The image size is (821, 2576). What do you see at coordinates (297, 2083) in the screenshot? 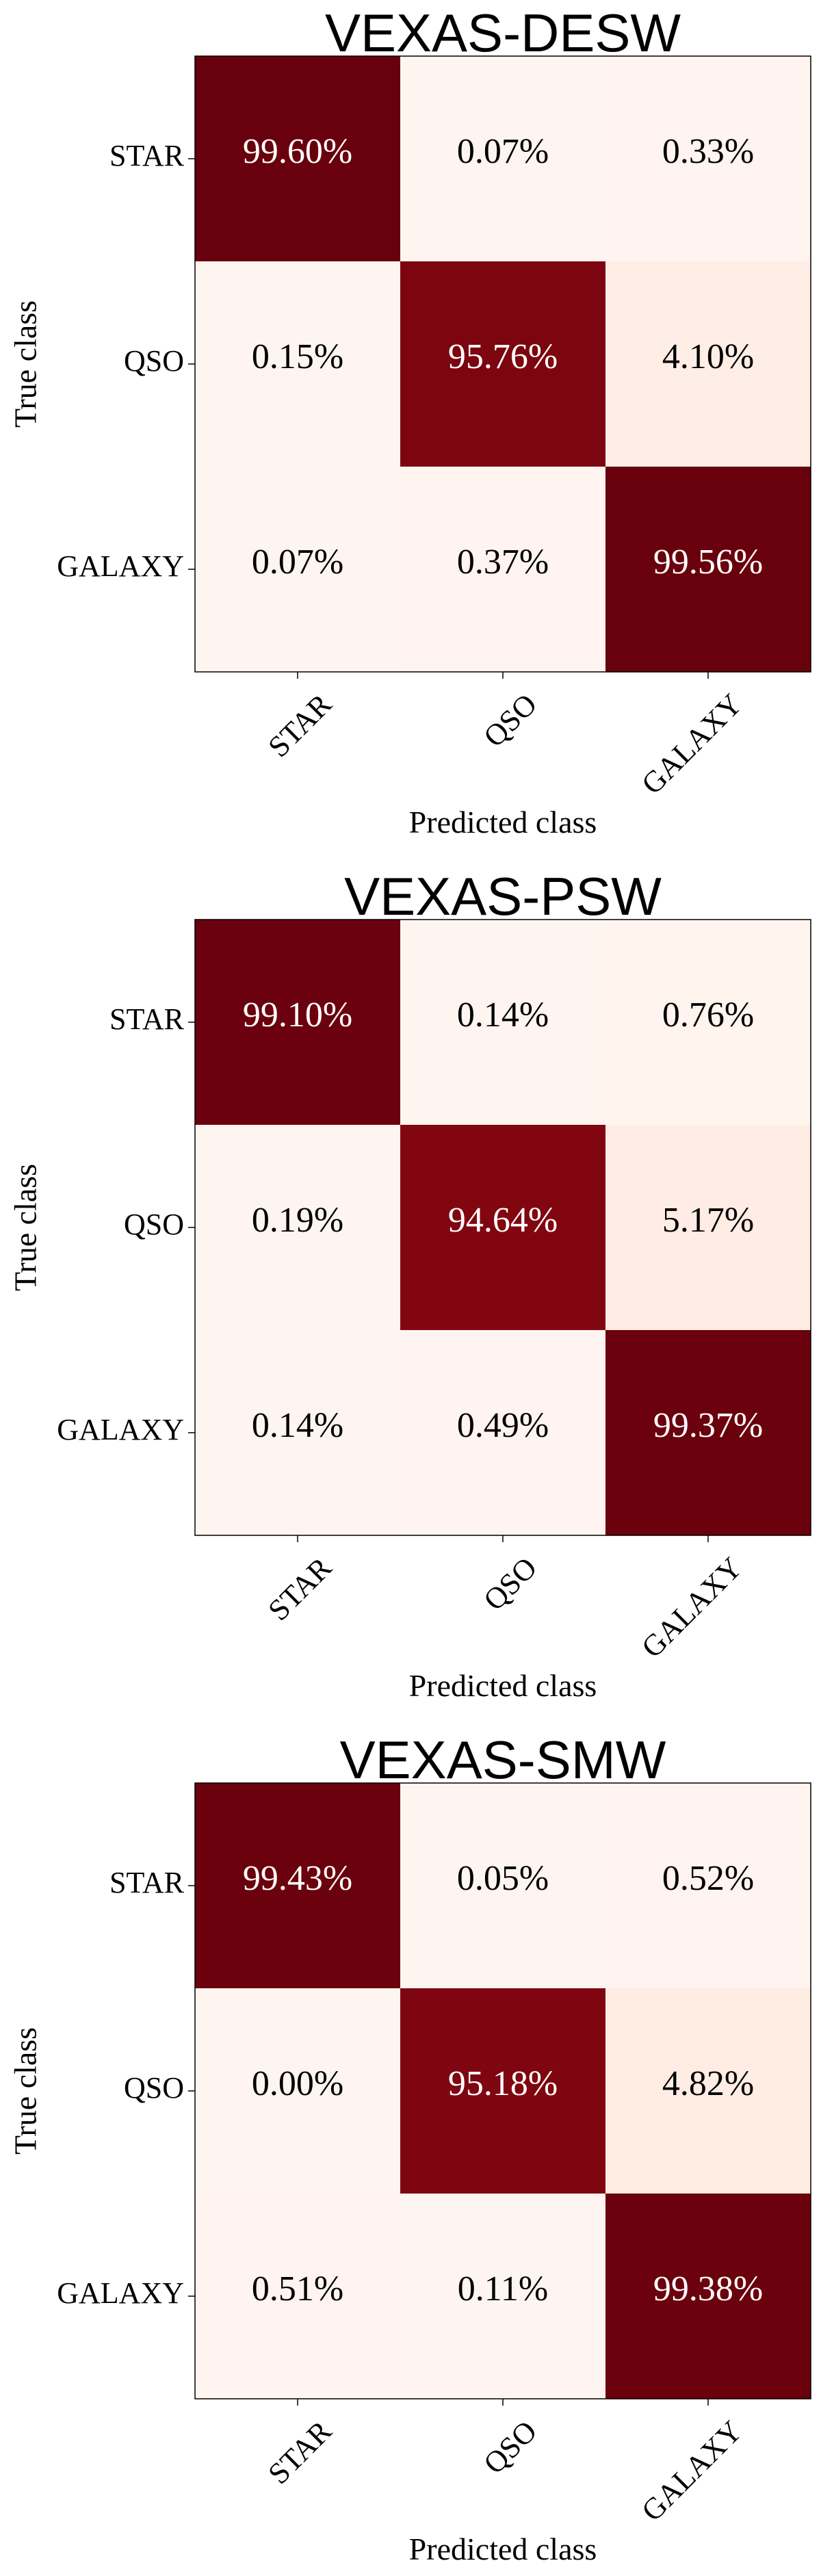
I see `cell-value-label: 0.00%` at bounding box center [297, 2083].